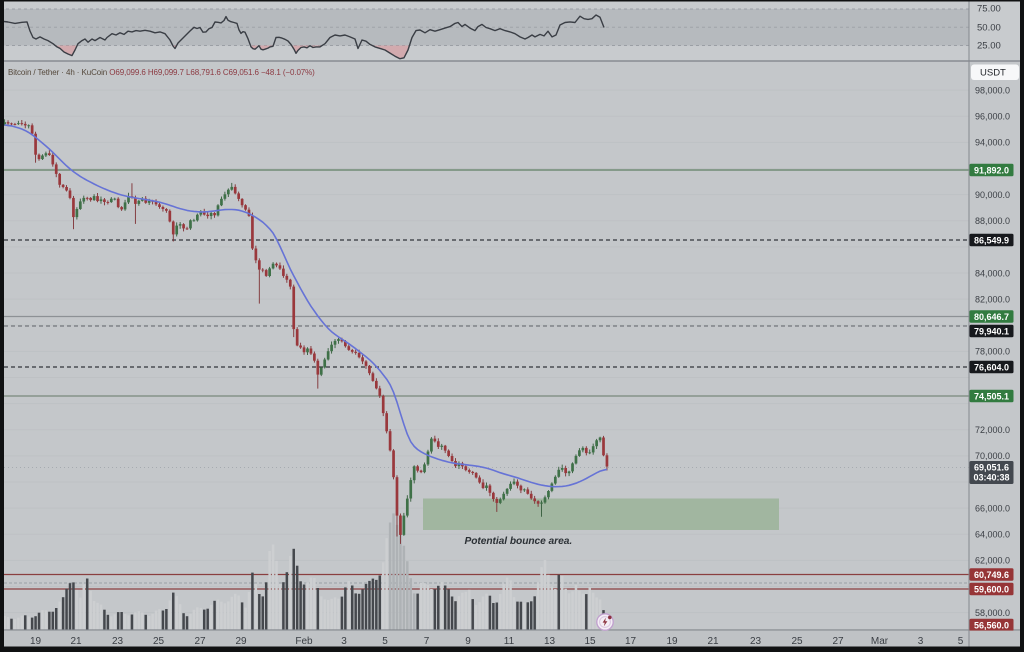 This screenshot has width=1024, height=652. What do you see at coordinates (880, 641) in the screenshot?
I see `svg-text: Mar` at bounding box center [880, 641].